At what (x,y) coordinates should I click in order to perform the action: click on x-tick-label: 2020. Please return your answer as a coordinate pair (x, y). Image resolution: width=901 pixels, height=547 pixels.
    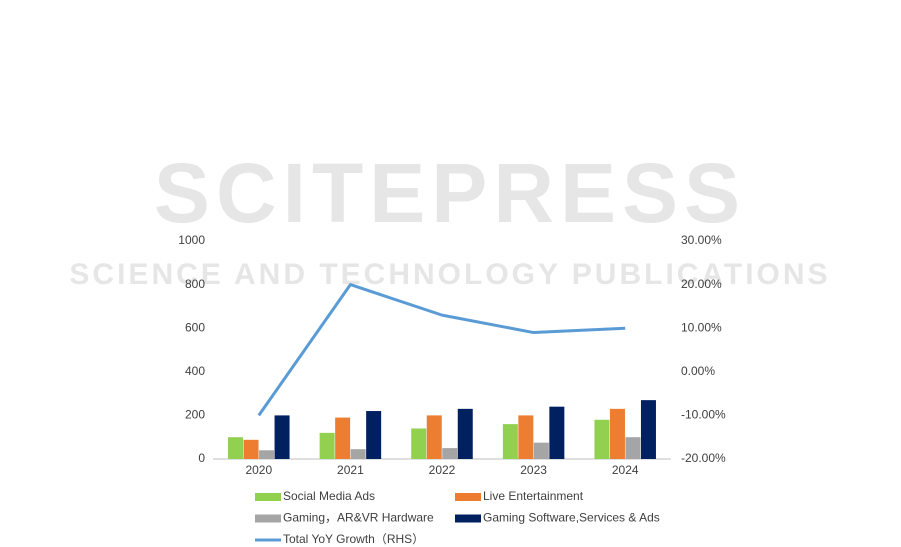
    Looking at the image, I should click on (258, 470).